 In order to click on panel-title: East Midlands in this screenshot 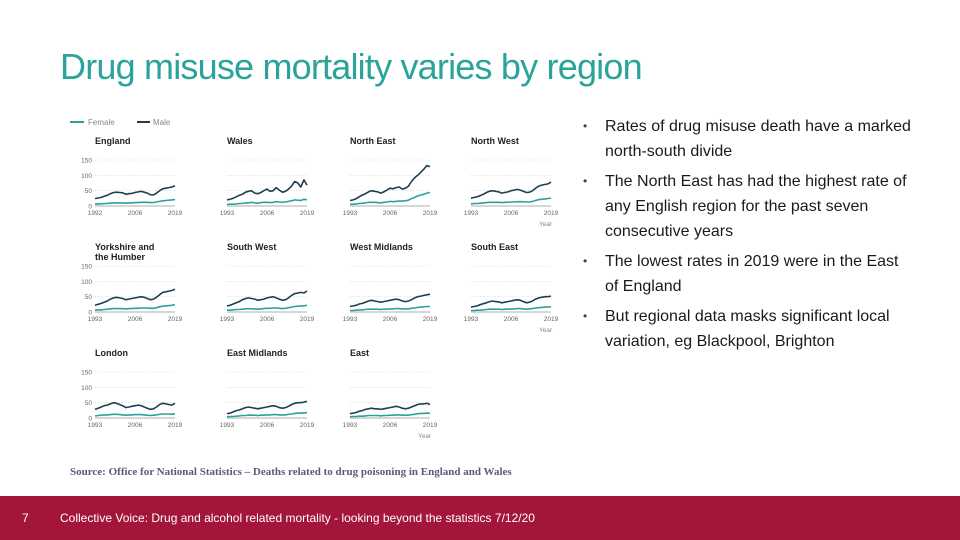, I will do `click(257, 353)`.